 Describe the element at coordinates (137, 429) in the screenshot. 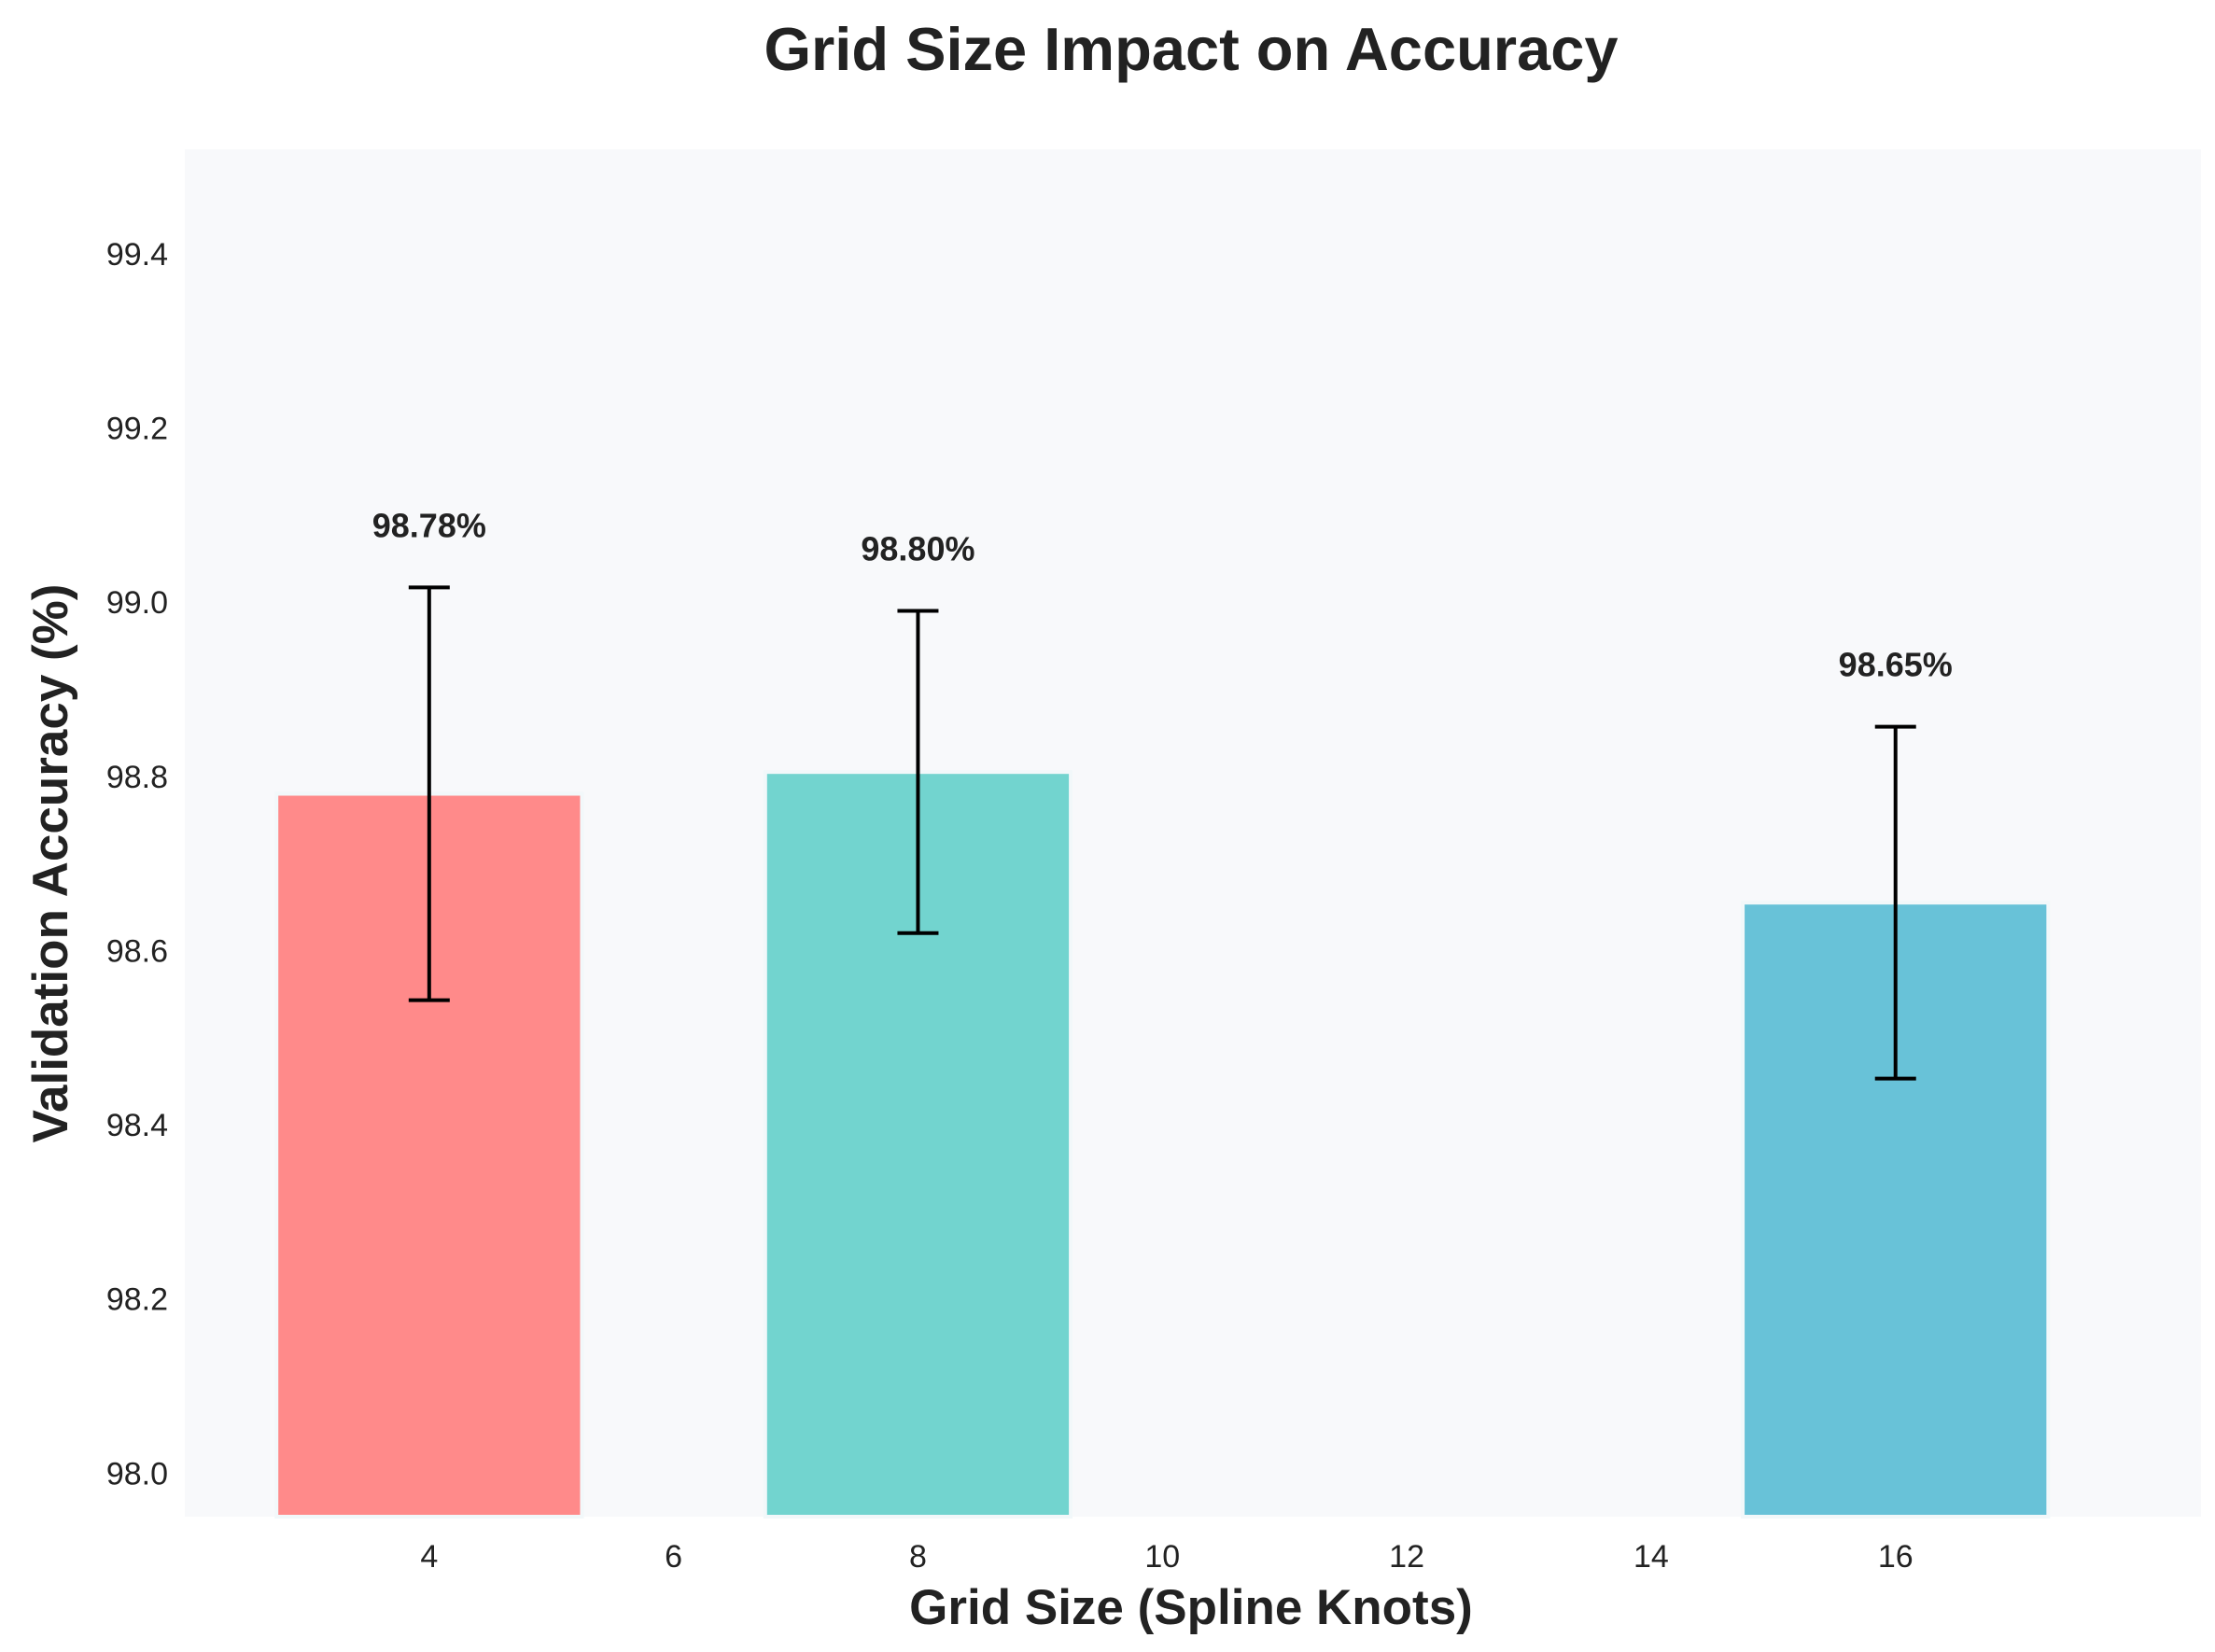

I see `y-tick-label: 99.2` at that location.